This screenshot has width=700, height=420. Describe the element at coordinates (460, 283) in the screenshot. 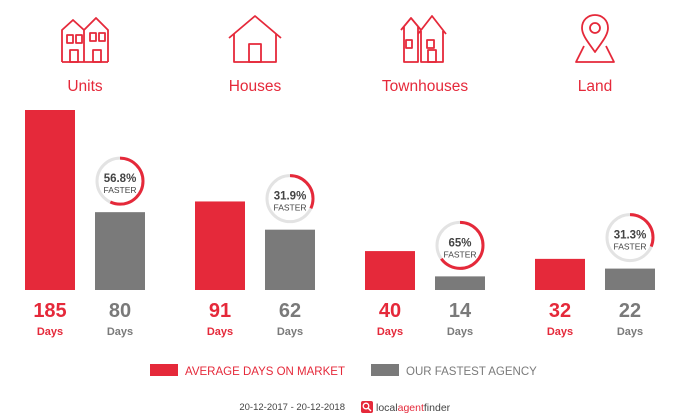

I see `bar-agency-townhouses` at that location.